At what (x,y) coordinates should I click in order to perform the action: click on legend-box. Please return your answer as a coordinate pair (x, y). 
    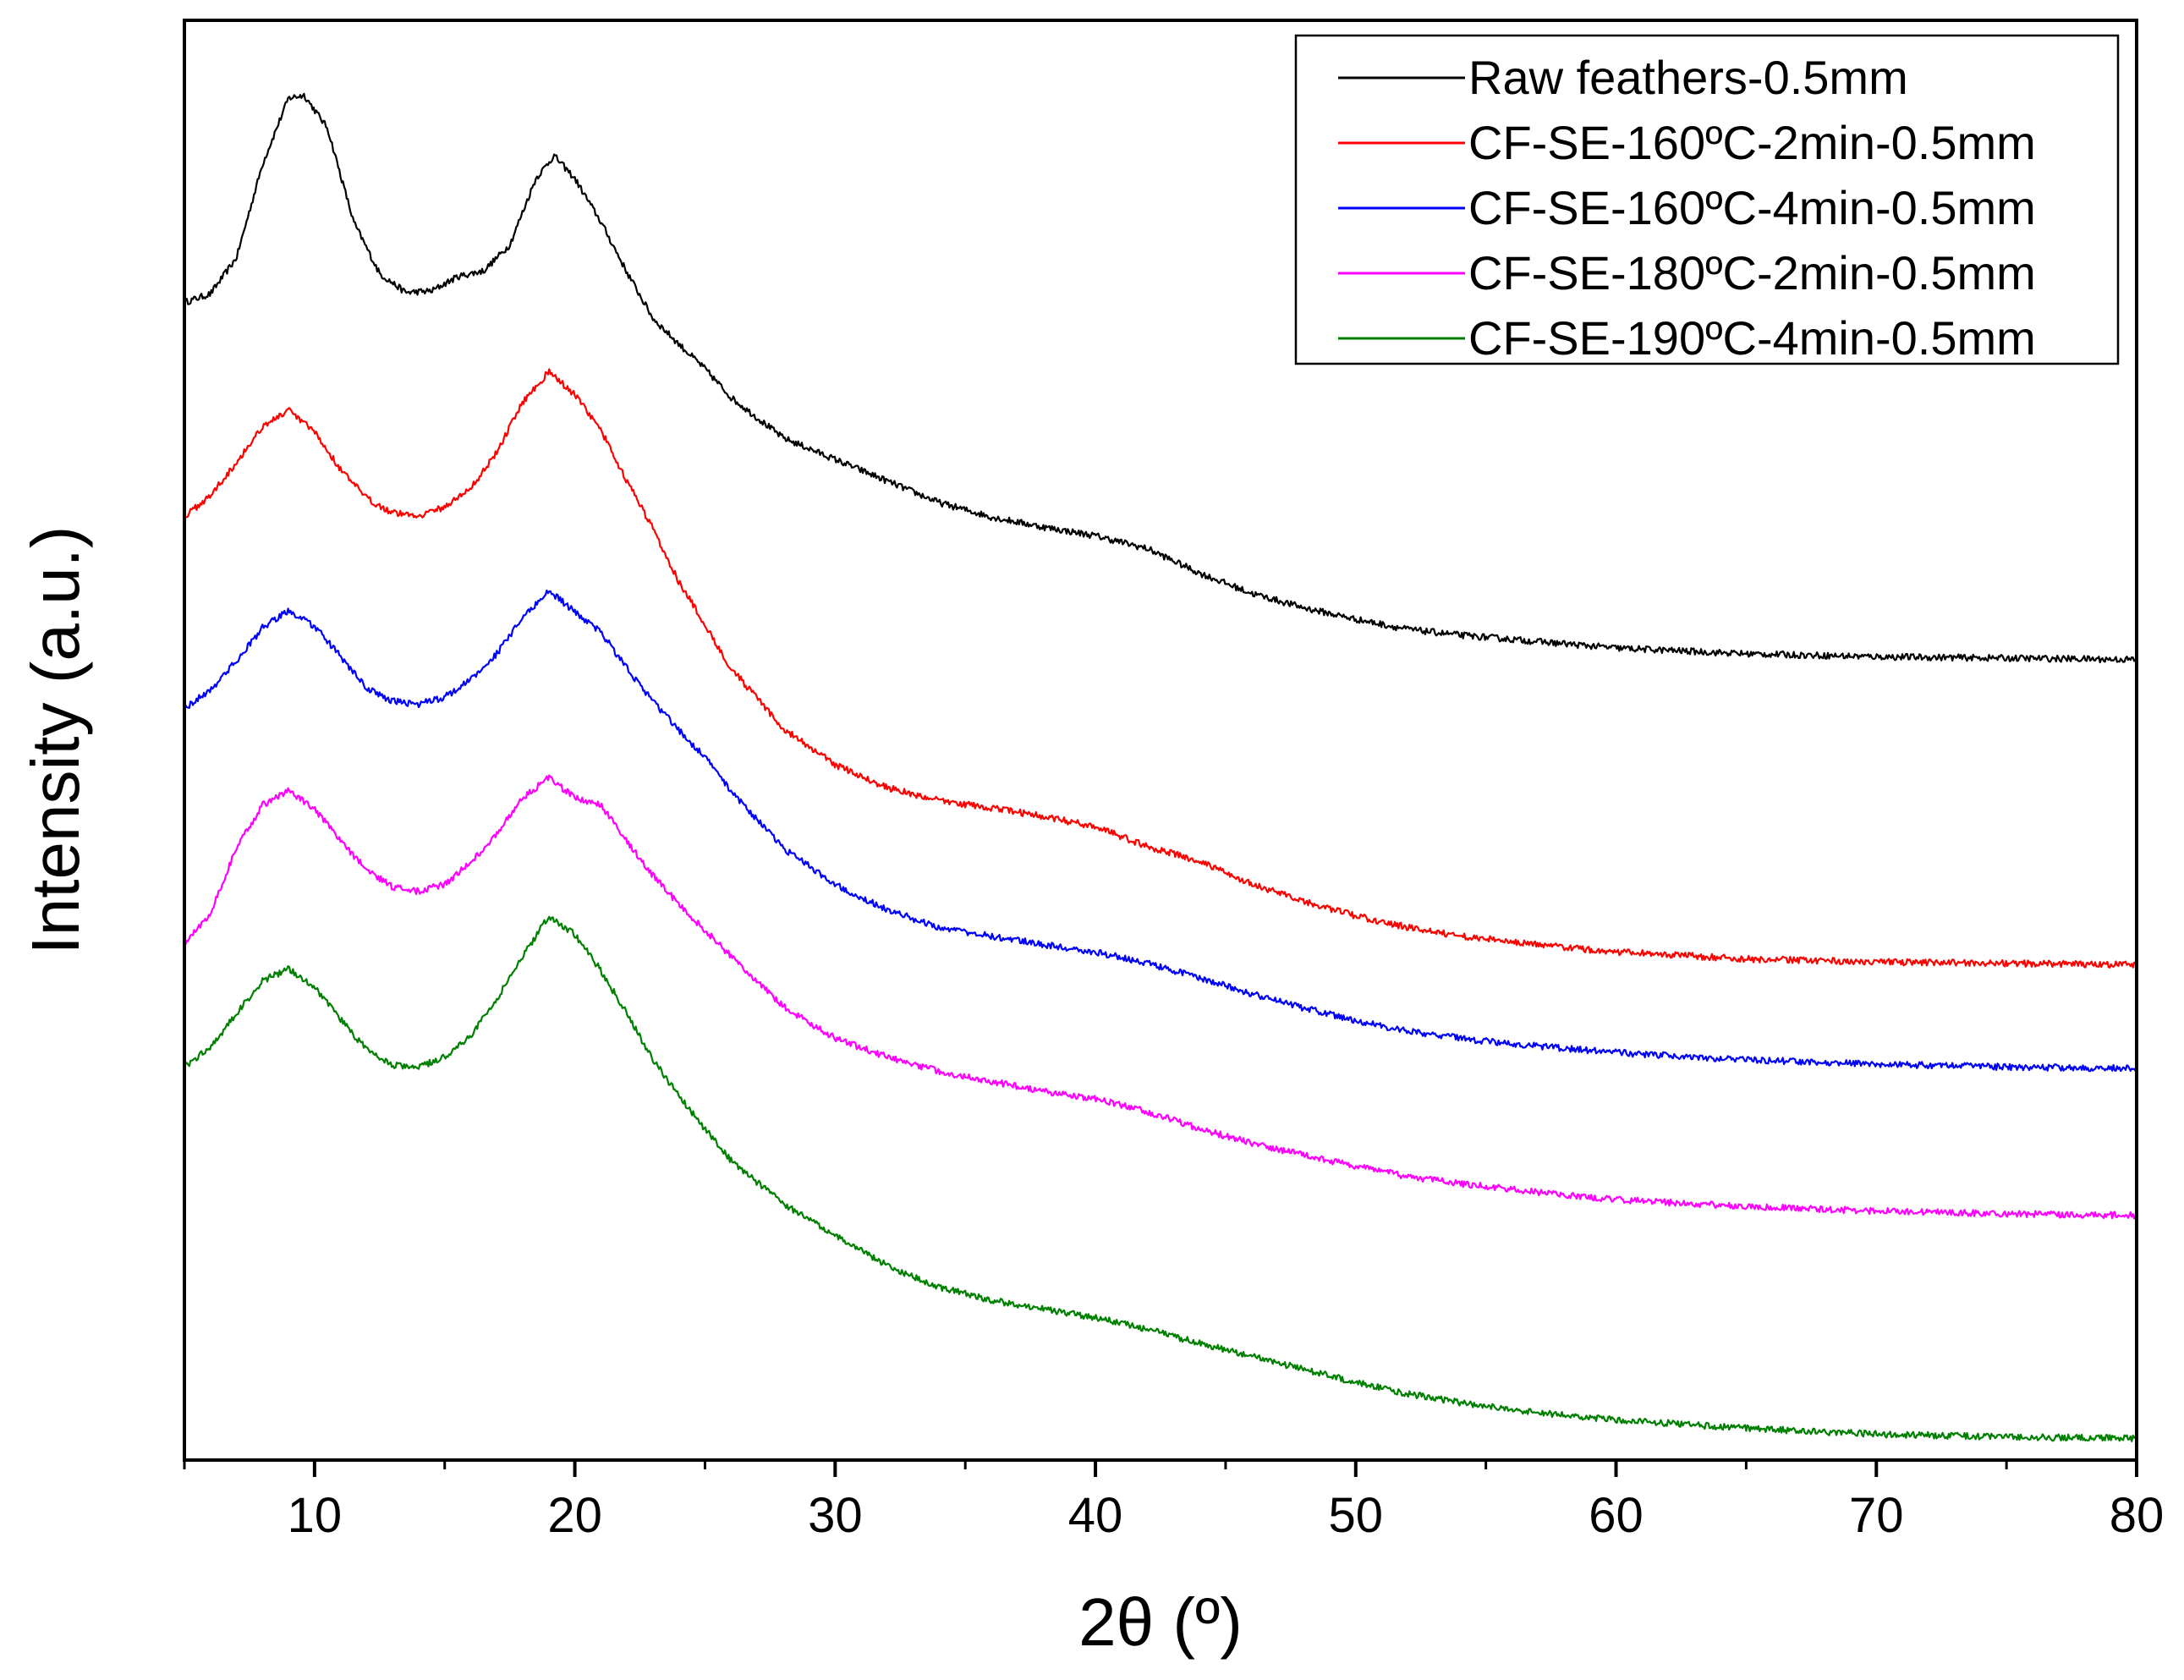
    Looking at the image, I should click on (1707, 199).